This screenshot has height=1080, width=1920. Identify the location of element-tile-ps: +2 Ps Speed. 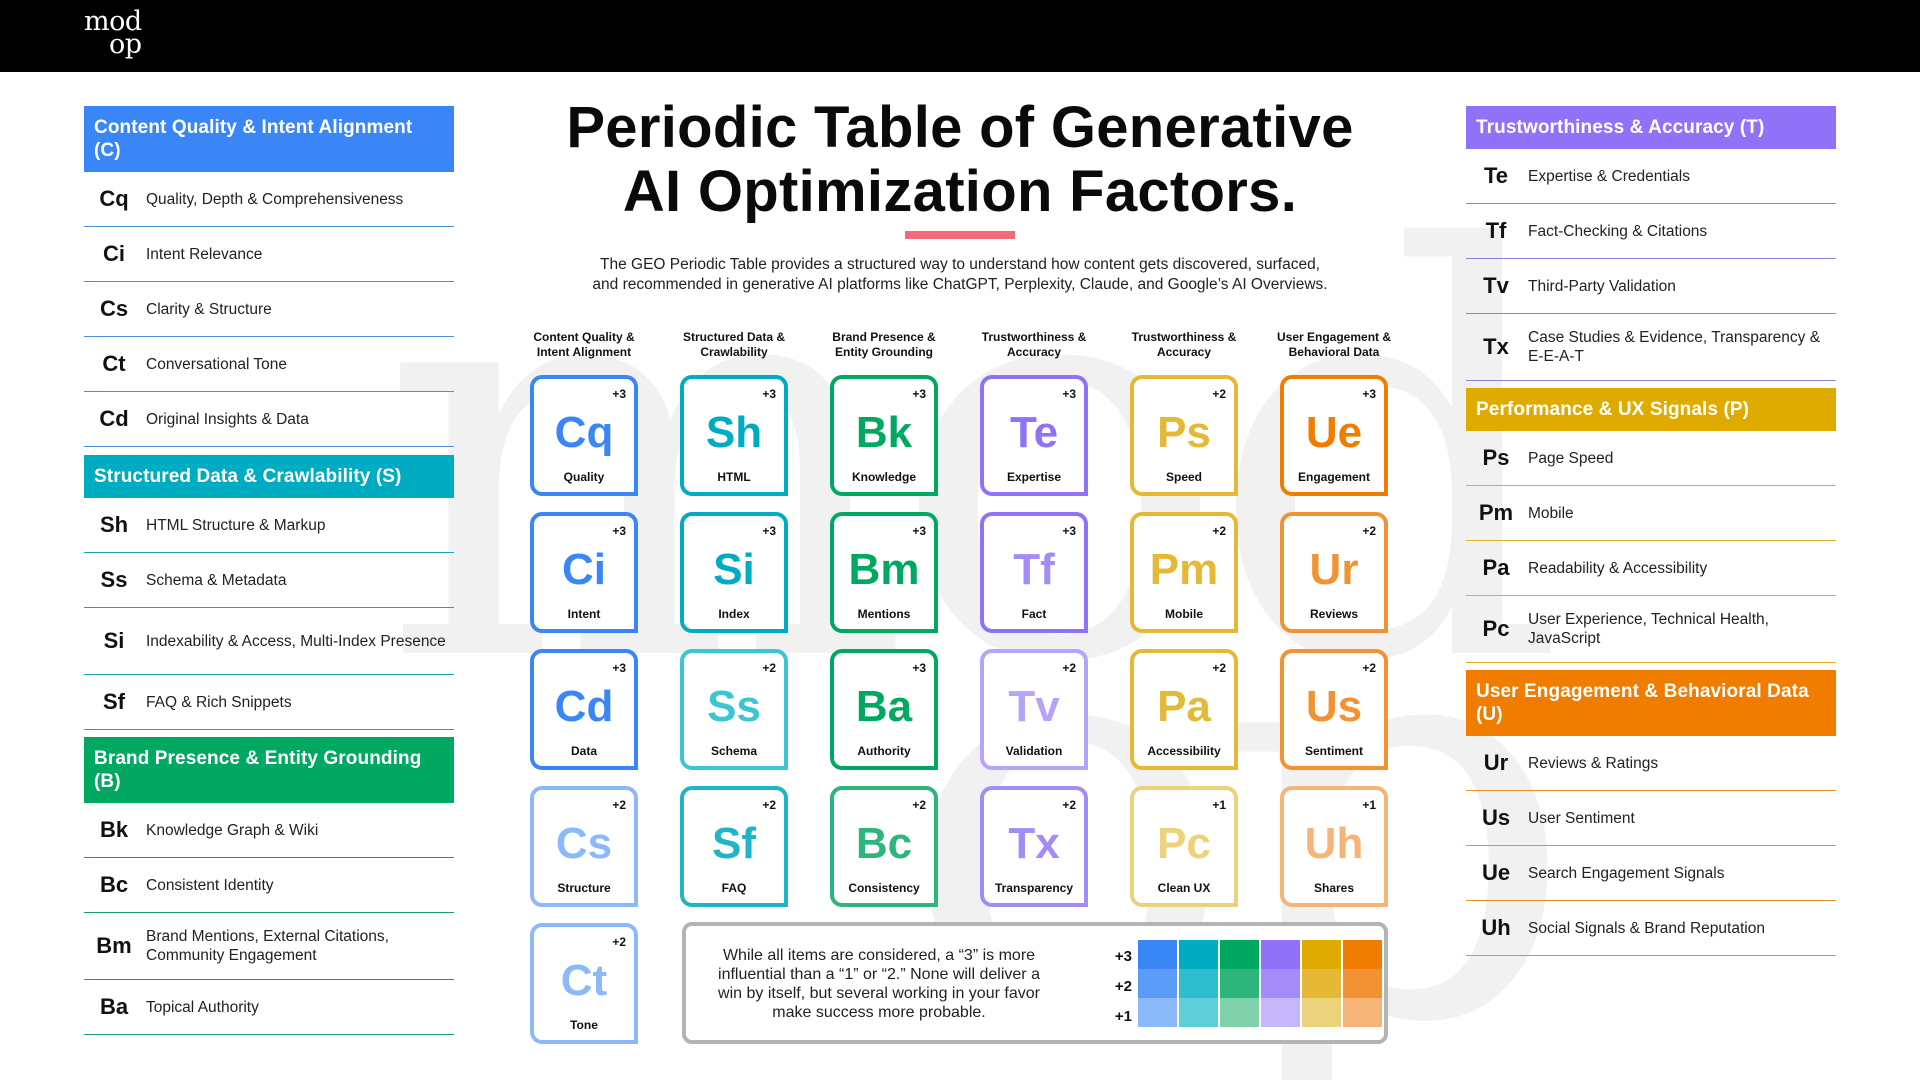
(1184, 435).